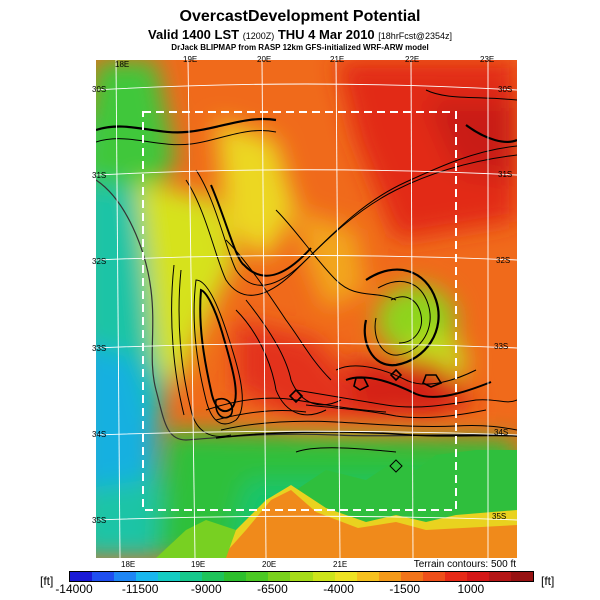  What do you see at coordinates (505, 174) in the screenshot?
I see `lat-right-31s: 31S` at bounding box center [505, 174].